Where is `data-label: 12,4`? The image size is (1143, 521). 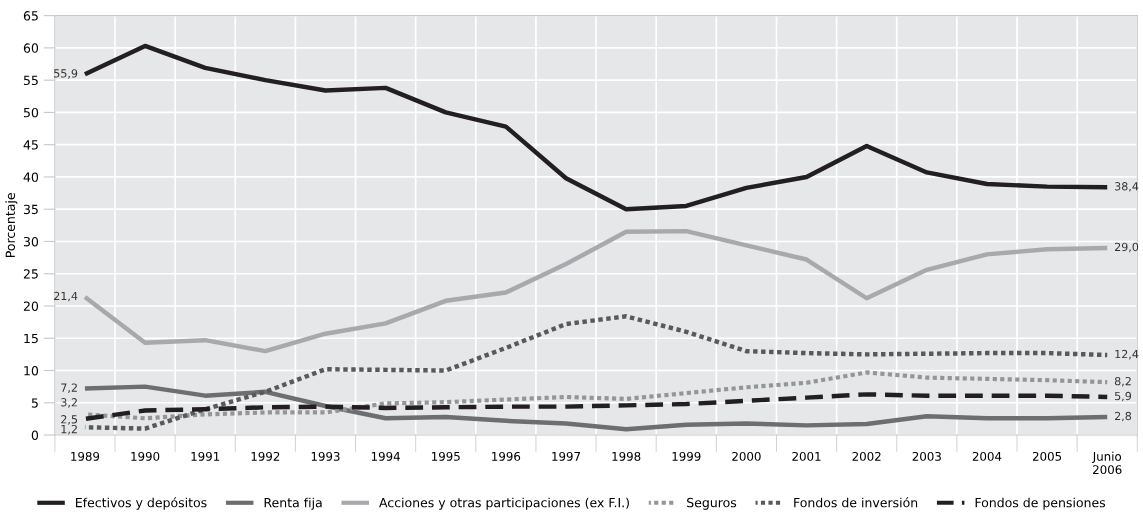
data-label: 12,4 is located at coordinates (1127, 354).